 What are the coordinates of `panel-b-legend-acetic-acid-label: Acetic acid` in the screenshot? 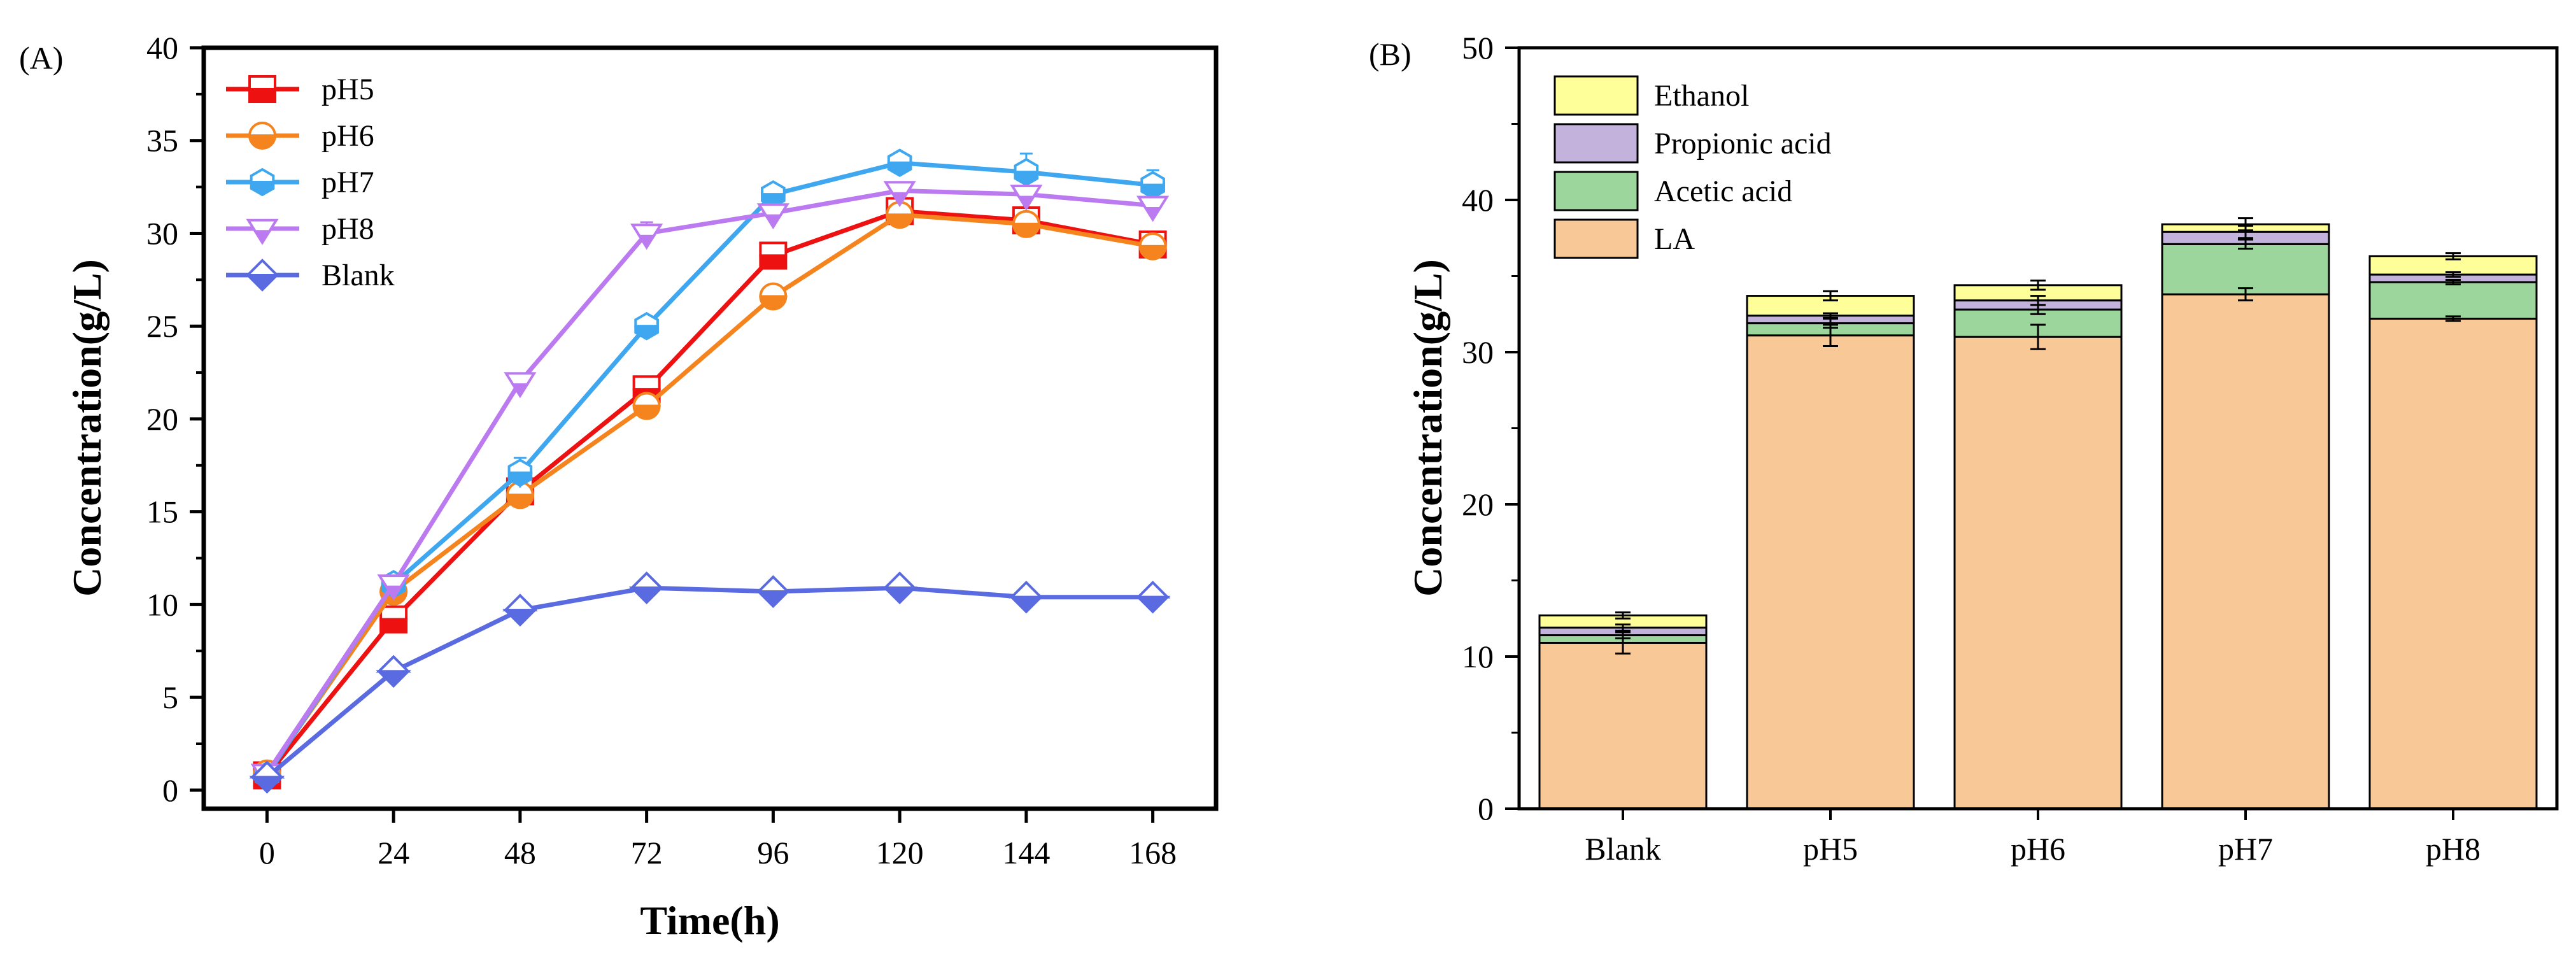 It's located at (1723, 191).